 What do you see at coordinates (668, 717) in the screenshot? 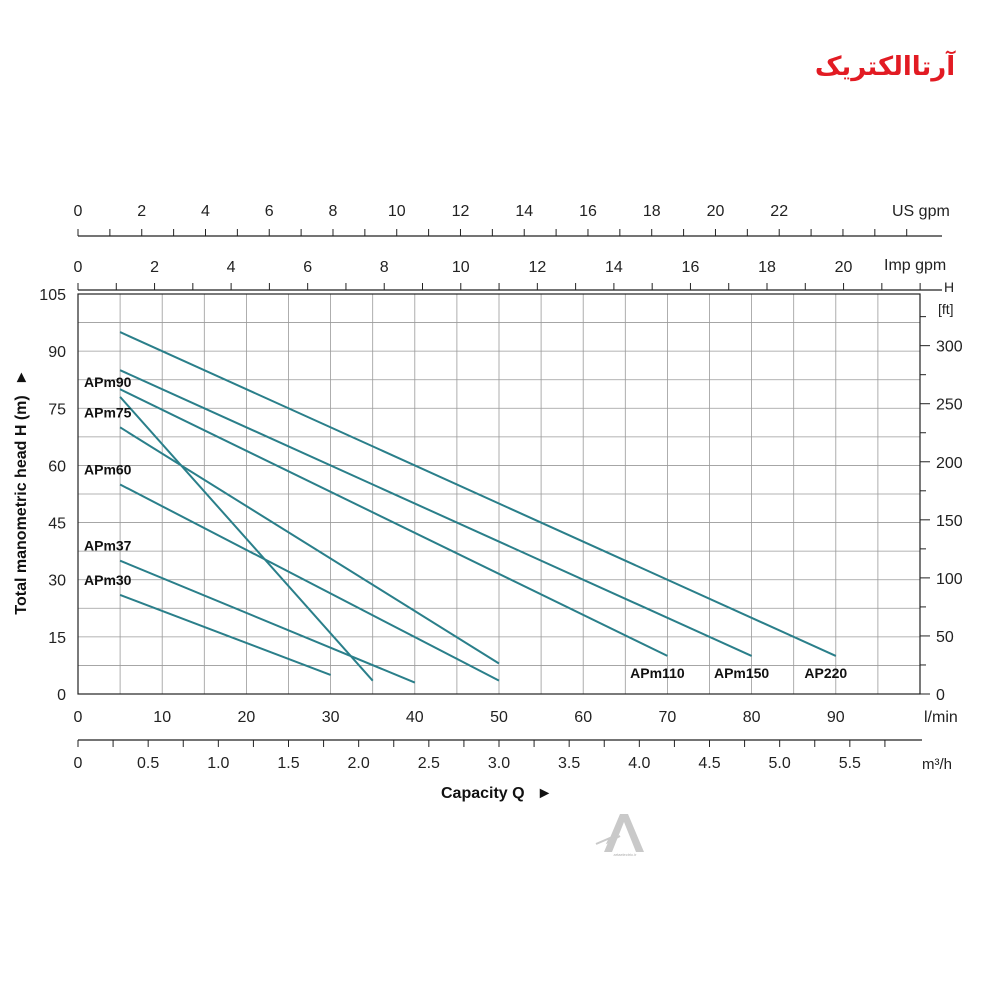
I see `x-tick-label-lmin: 70` at bounding box center [668, 717].